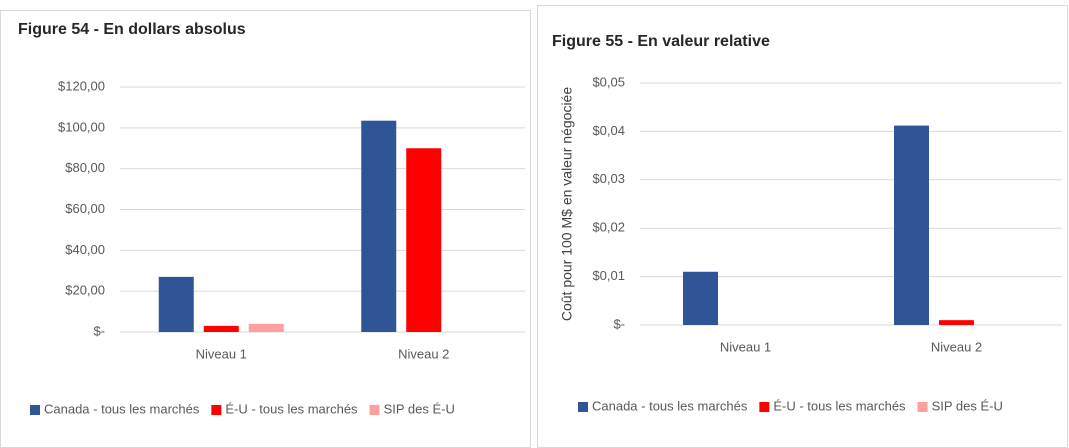 This screenshot has height=448, width=1069. I want to click on y-tick-label: $0,02, so click(608, 227).